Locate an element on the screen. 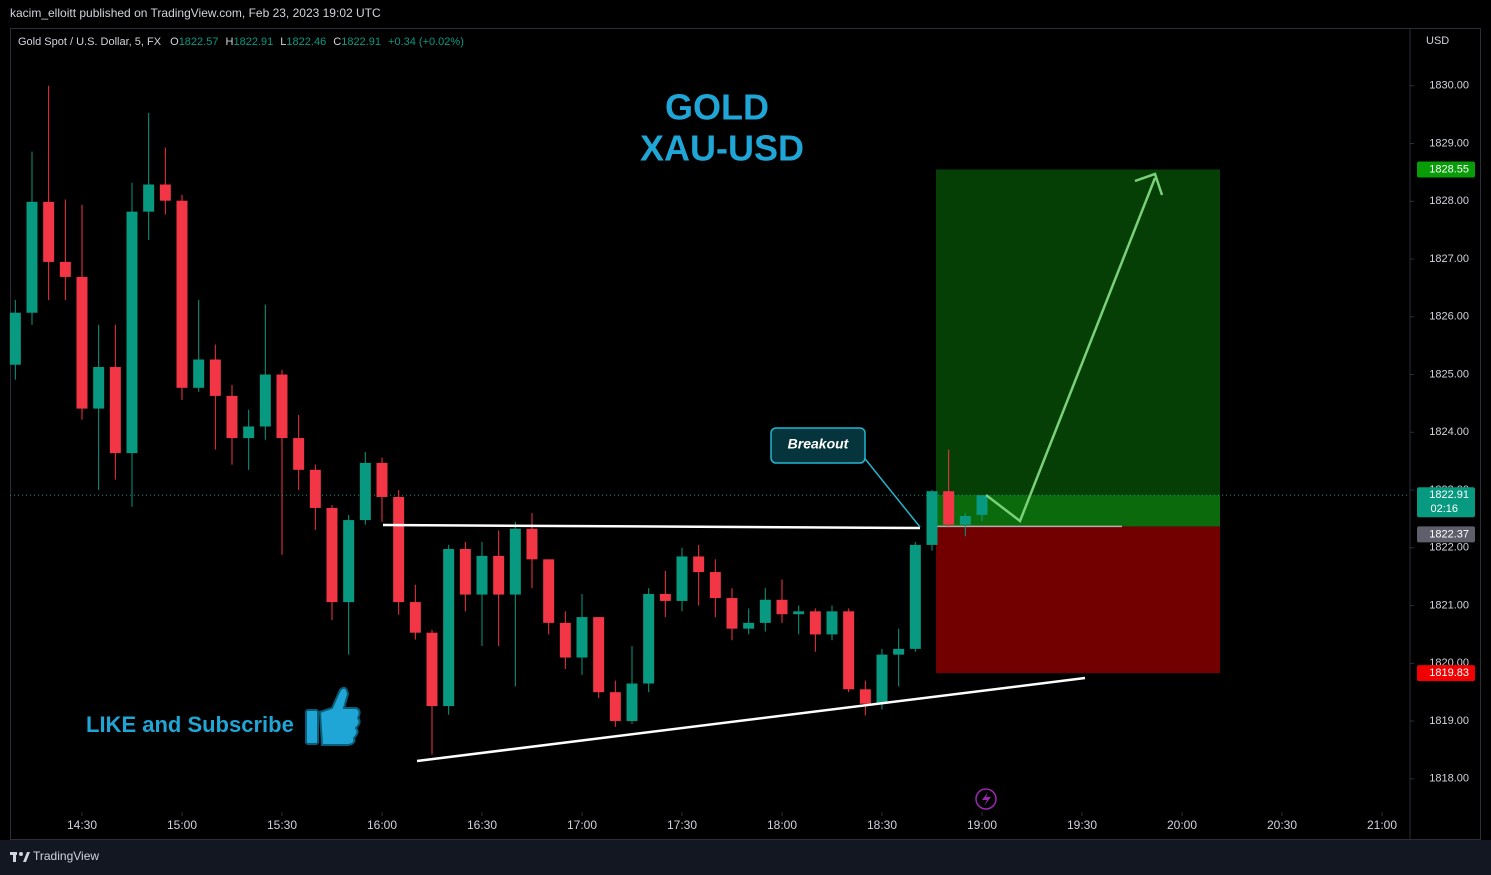 Image resolution: width=1491 pixels, height=875 pixels. y-tick-label: 1827.00 is located at coordinates (1449, 259).